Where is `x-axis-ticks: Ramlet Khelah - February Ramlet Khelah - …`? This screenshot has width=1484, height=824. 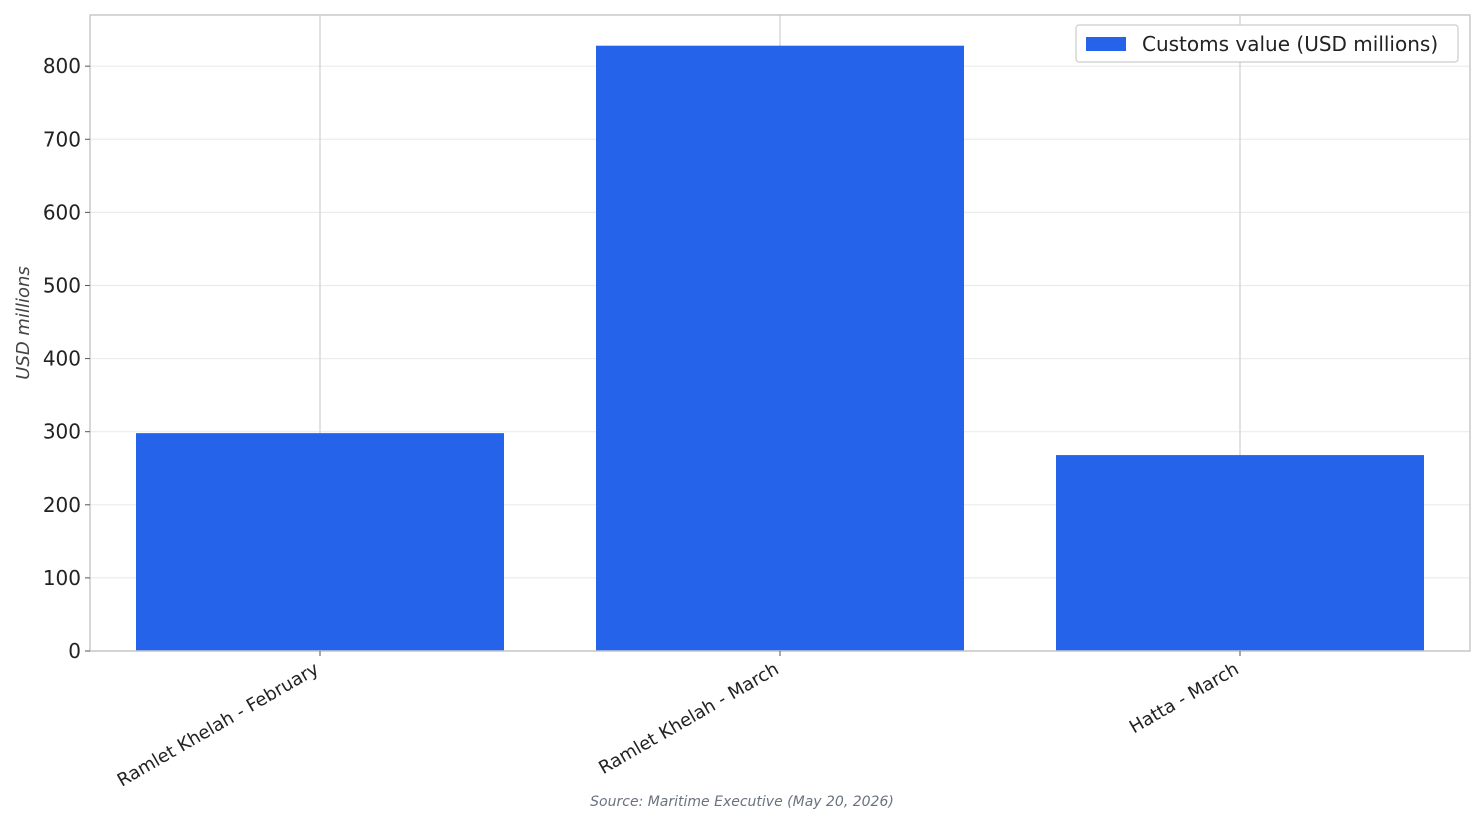
x-axis-ticks: Ramlet Khelah - February Ramlet Khelah - … is located at coordinates (678, 721).